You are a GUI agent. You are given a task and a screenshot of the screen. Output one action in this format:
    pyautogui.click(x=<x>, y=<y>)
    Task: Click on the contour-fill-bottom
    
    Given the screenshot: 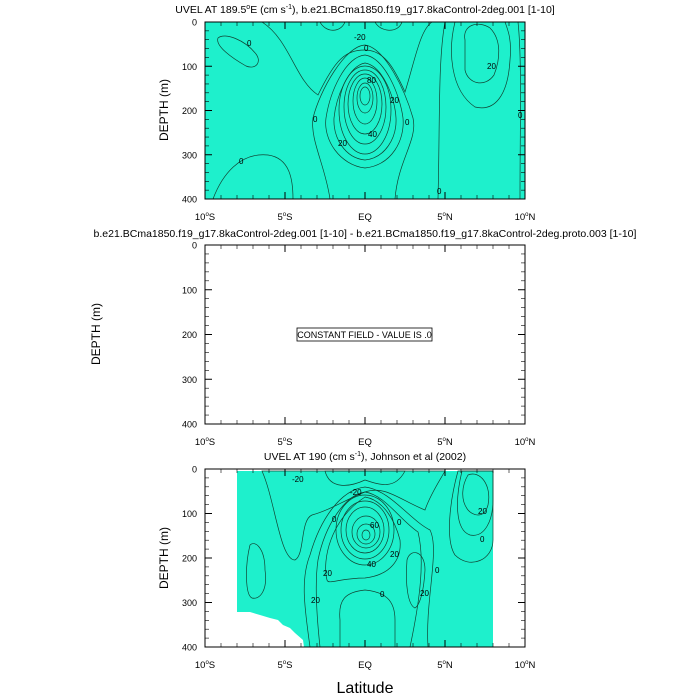 What is the action you would take?
    pyautogui.click(x=365, y=558)
    